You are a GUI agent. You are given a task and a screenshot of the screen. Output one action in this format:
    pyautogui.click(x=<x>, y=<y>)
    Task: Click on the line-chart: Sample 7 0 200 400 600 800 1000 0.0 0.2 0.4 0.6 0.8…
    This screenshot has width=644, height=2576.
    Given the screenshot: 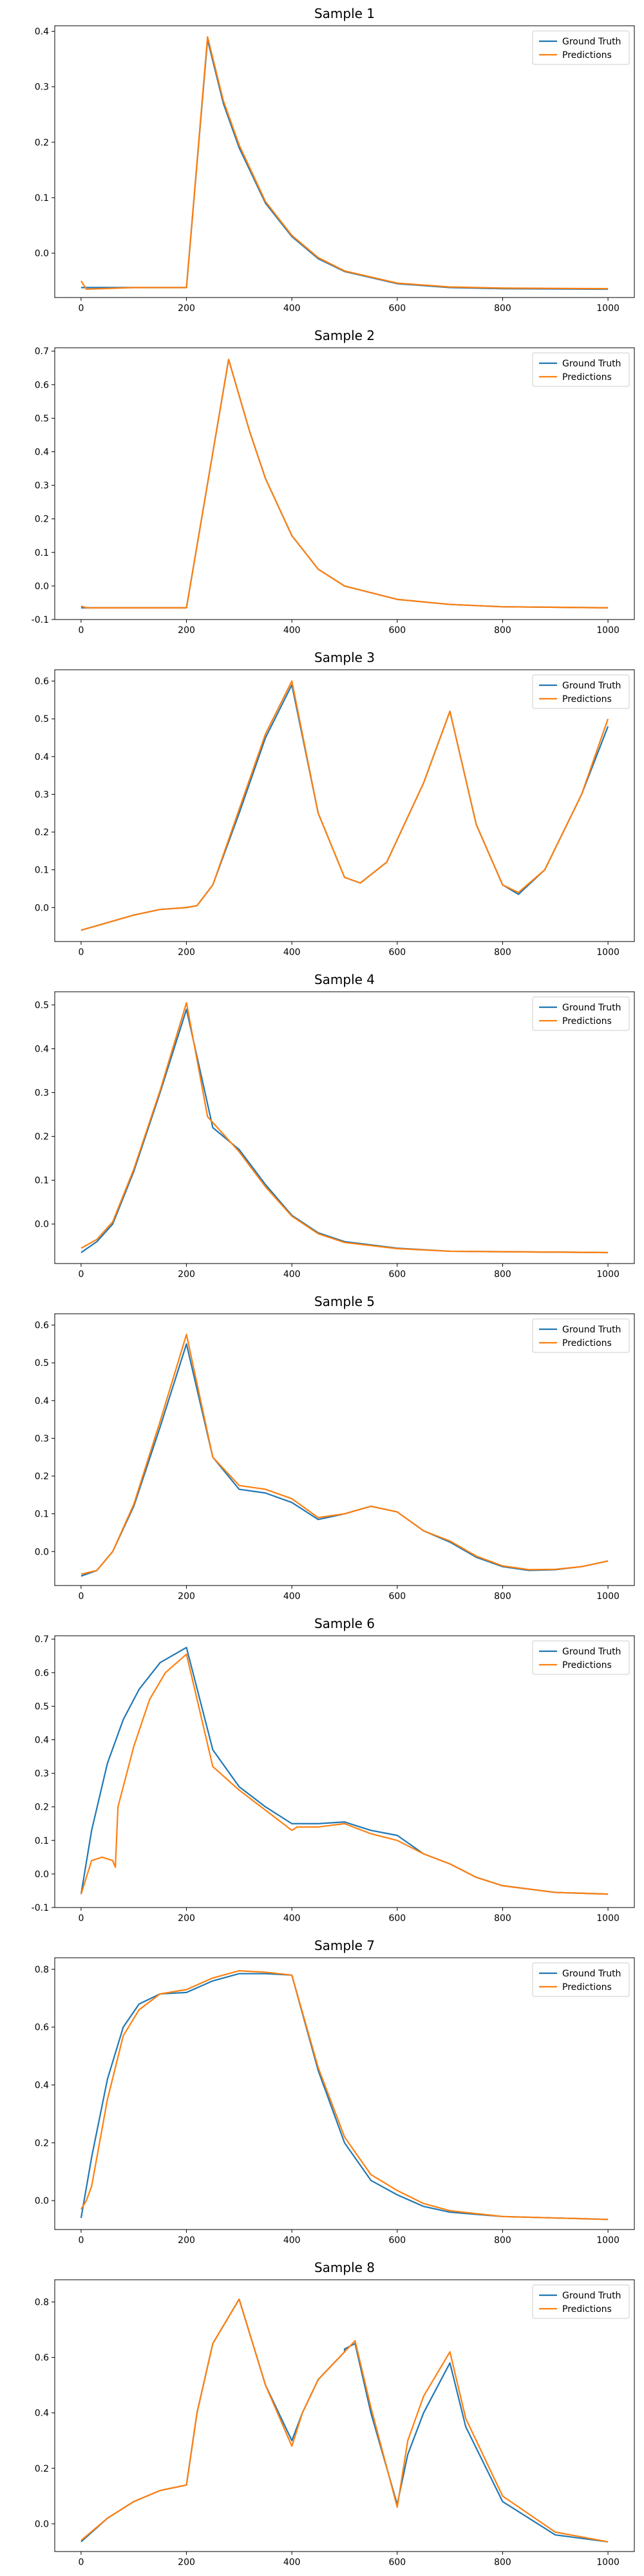 What is the action you would take?
    pyautogui.click(x=335, y=2092)
    